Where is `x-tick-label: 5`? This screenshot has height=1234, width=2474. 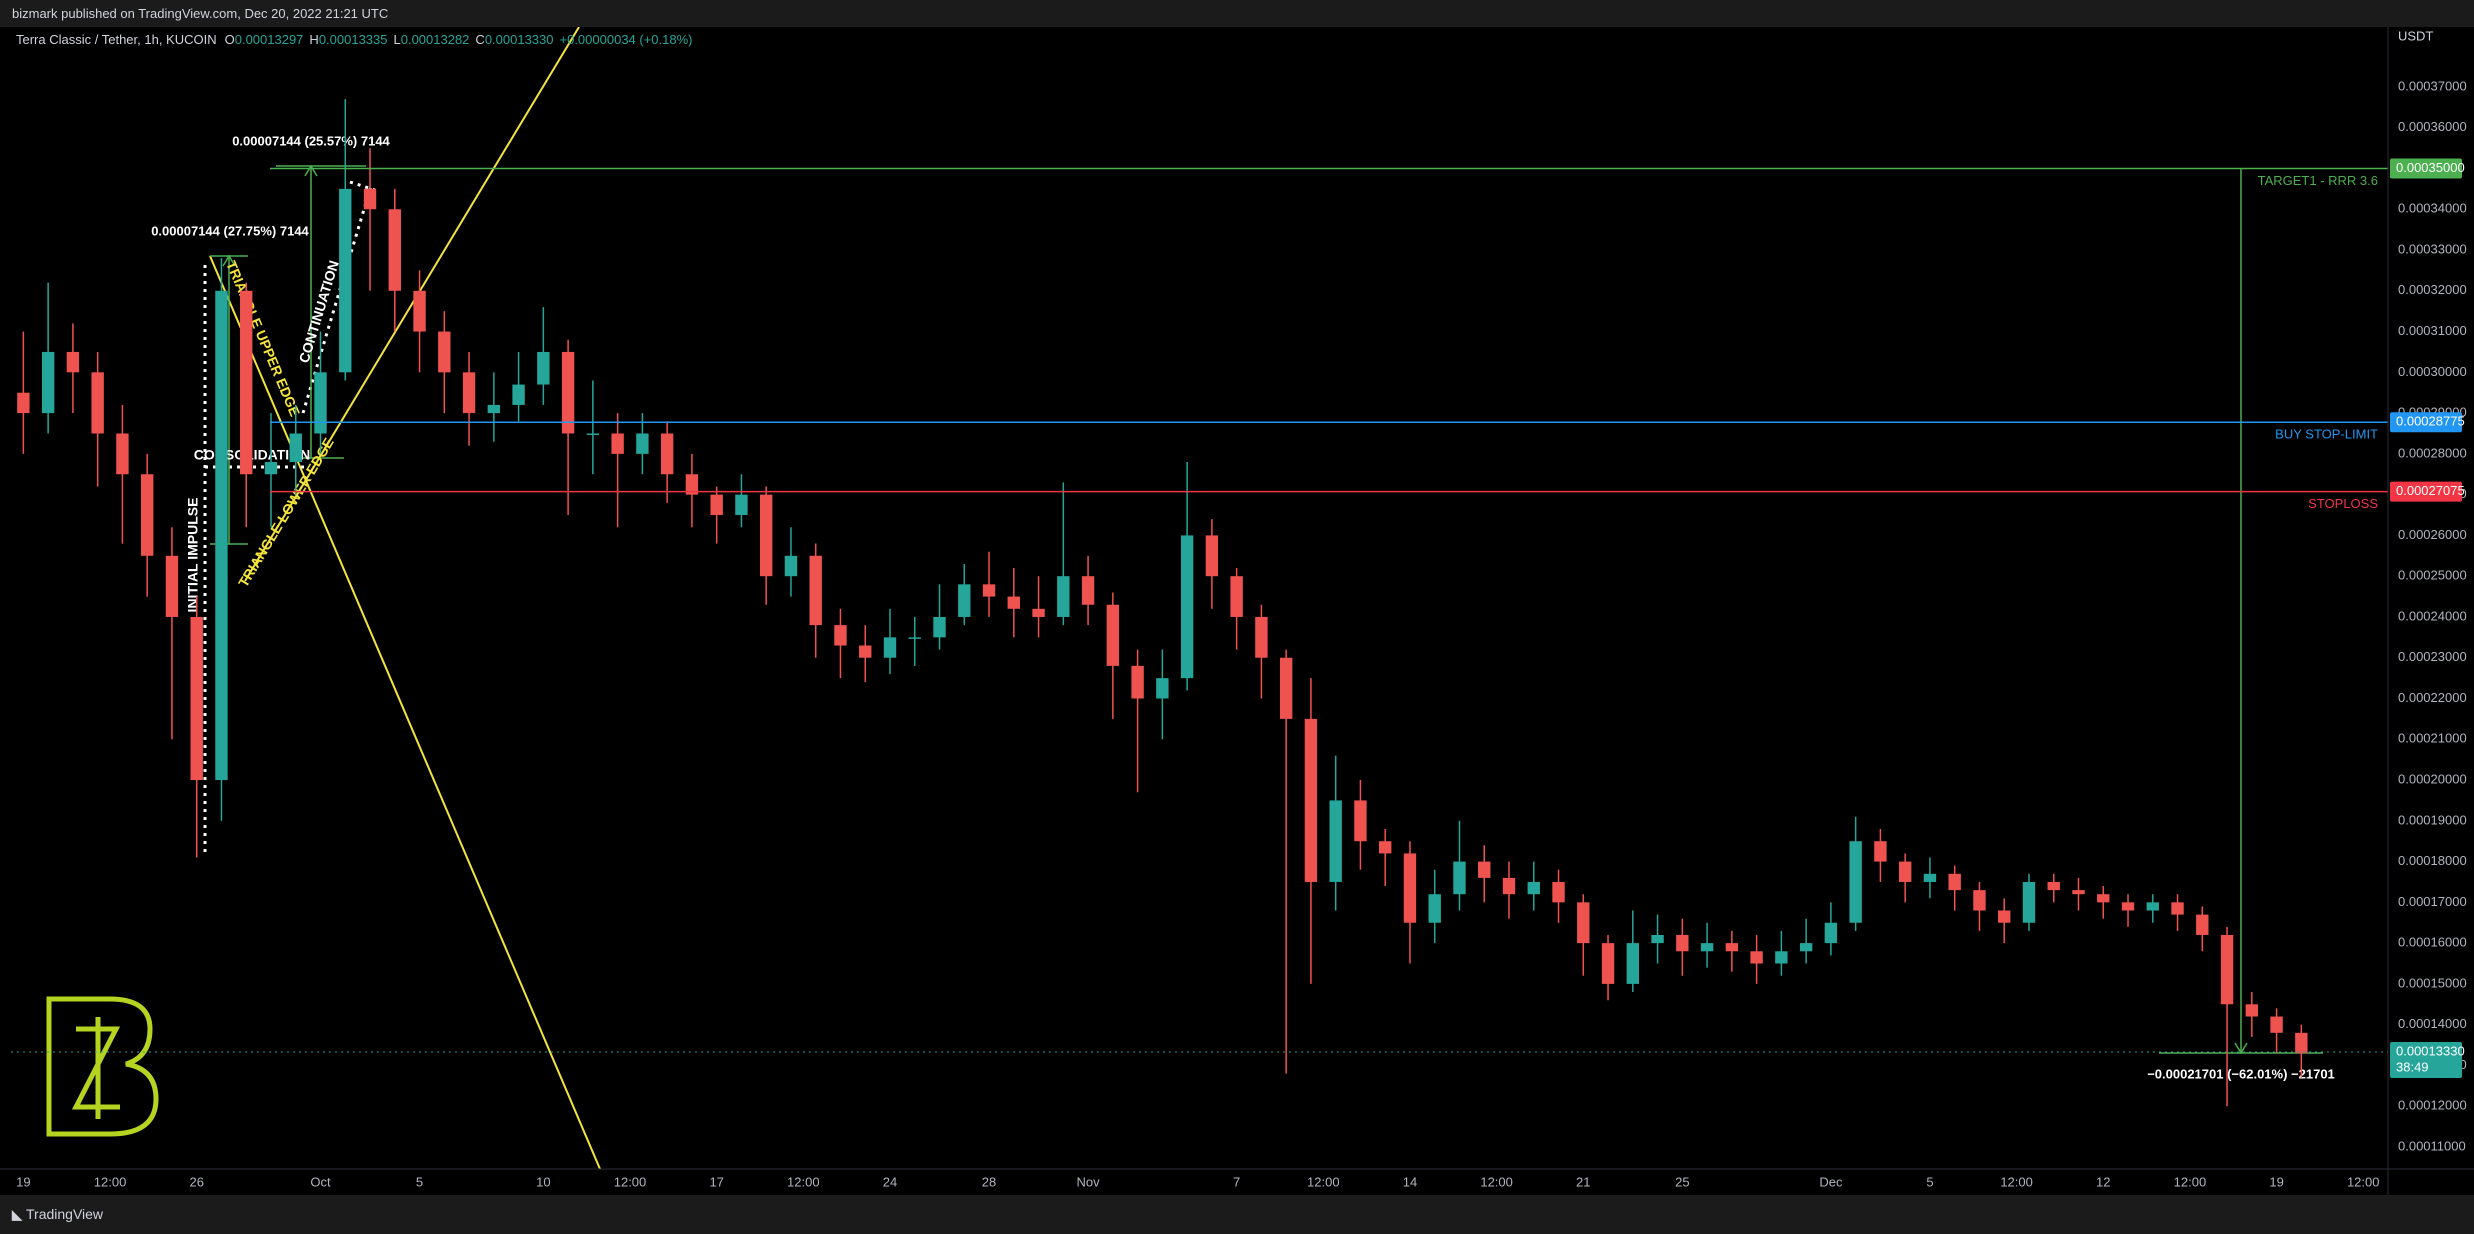
x-tick-label: 5 is located at coordinates (1929, 1181).